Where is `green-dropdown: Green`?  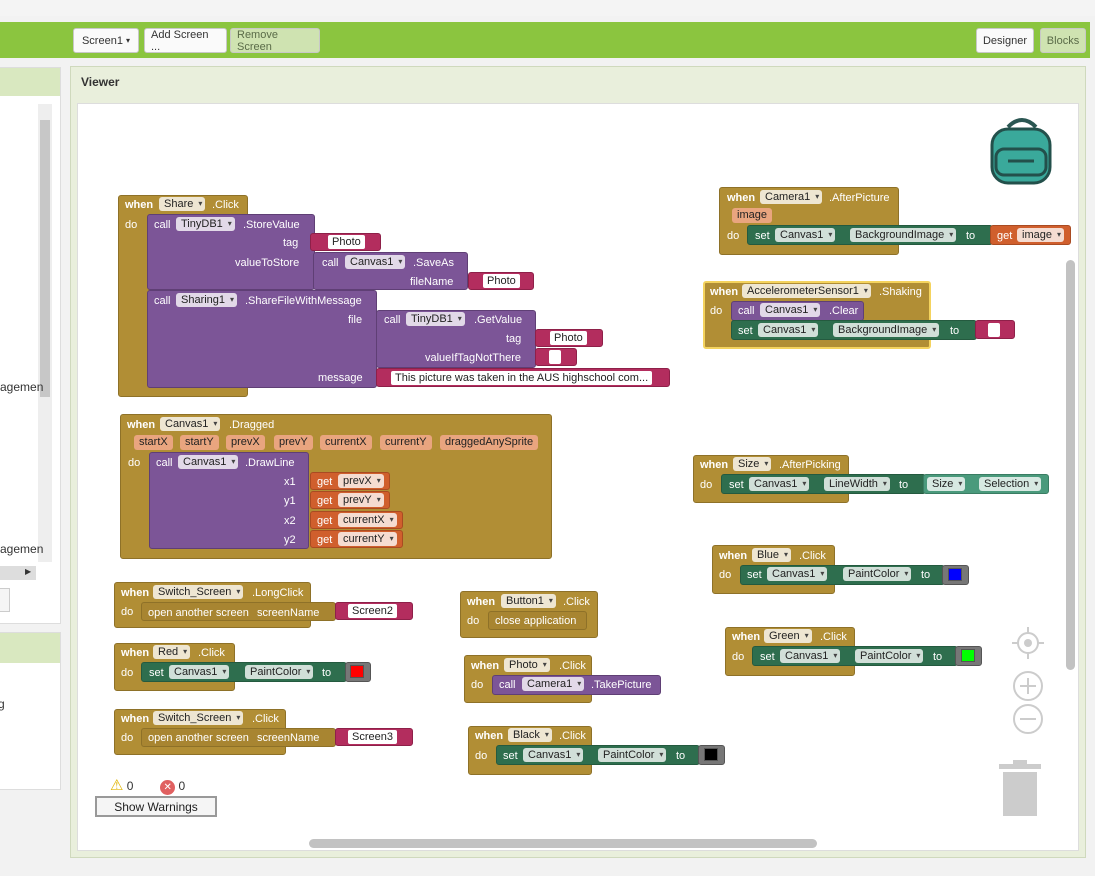 green-dropdown: Green is located at coordinates (788, 636).